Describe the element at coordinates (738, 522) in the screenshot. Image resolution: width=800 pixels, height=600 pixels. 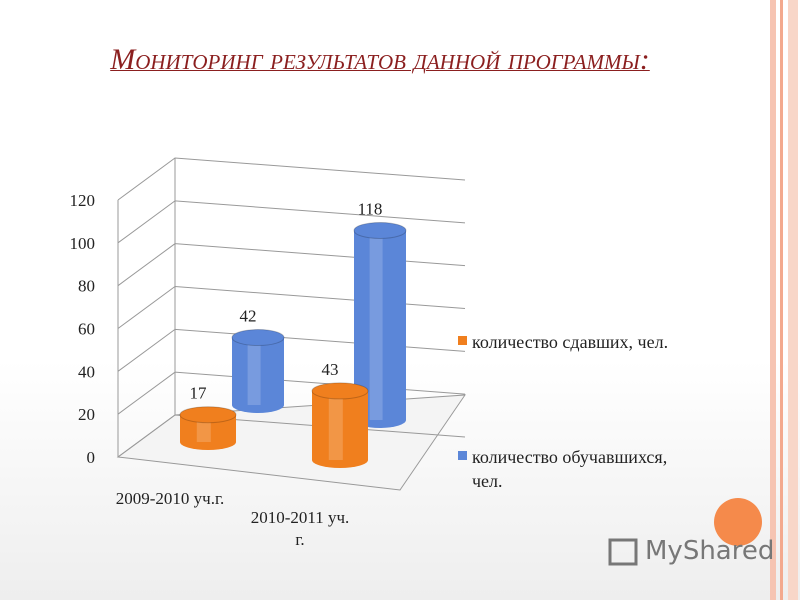
I see `decor-circle` at that location.